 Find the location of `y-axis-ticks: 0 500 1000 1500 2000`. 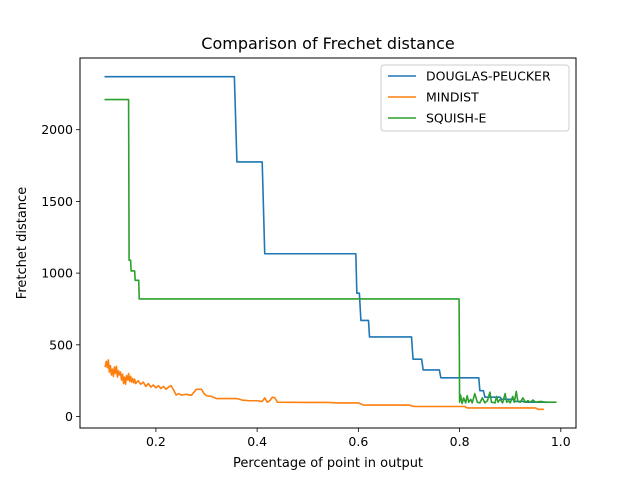

y-axis-ticks: 0 500 1000 1500 2000 is located at coordinates (60, 273).